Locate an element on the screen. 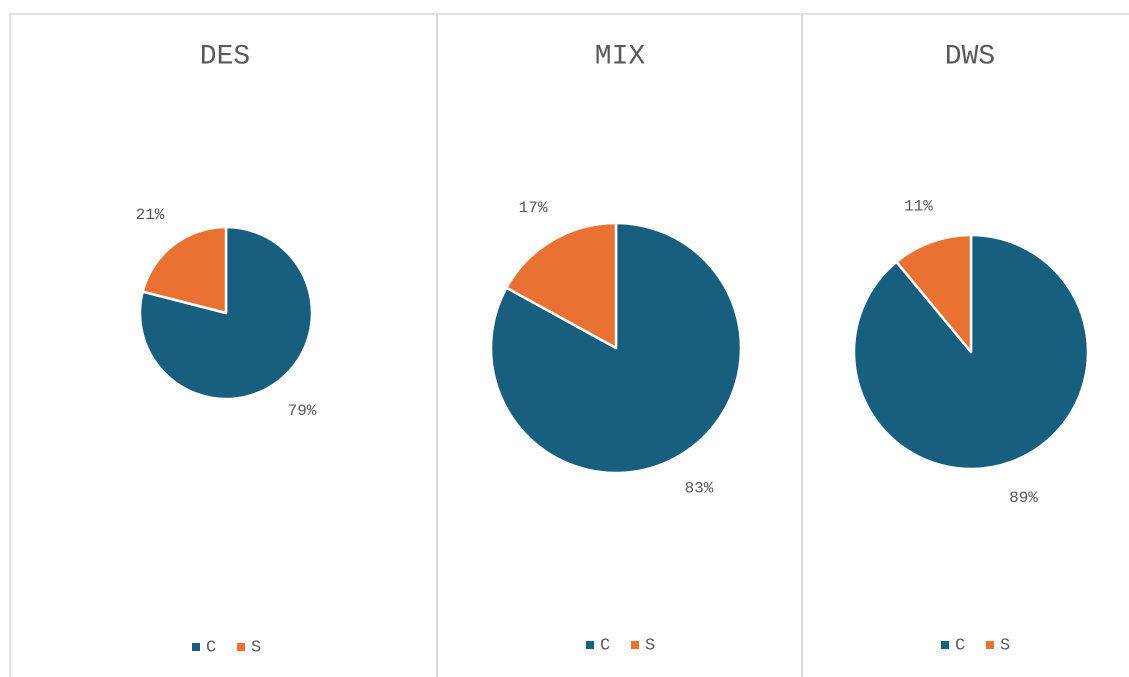 The image size is (1129, 677). chart-title: MIX is located at coordinates (620, 56).